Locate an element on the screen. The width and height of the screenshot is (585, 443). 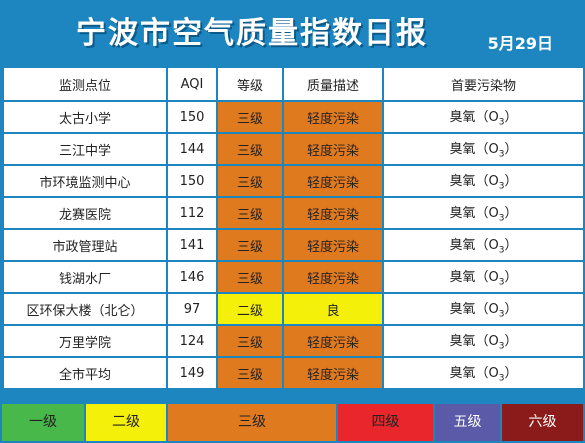
table-row: 全市平均 149 三级 轻度污染 臭氧（O3） is located at coordinates (293, 373).